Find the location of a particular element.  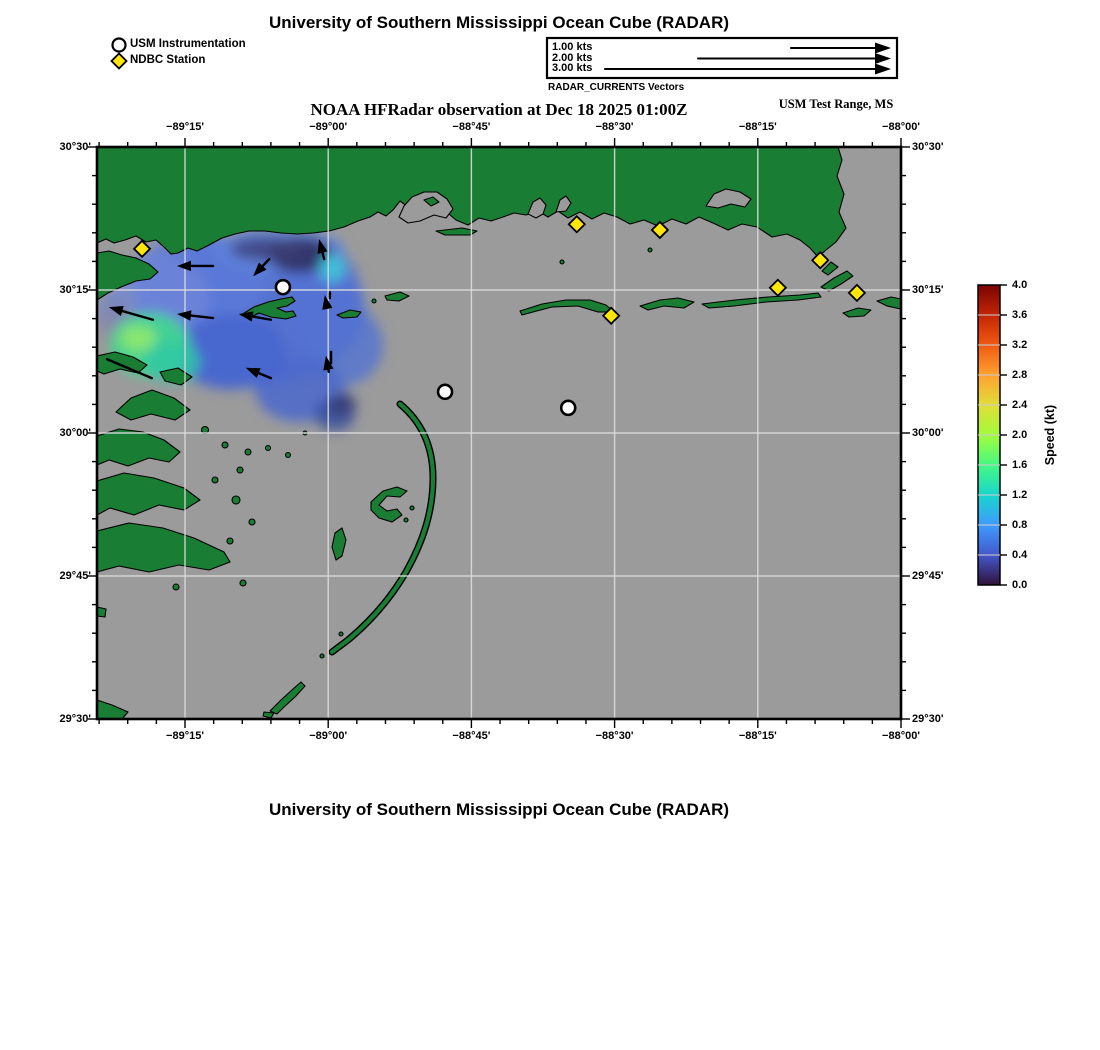

axis-label-lon-bottom: −89°00' is located at coordinates (328, 736).